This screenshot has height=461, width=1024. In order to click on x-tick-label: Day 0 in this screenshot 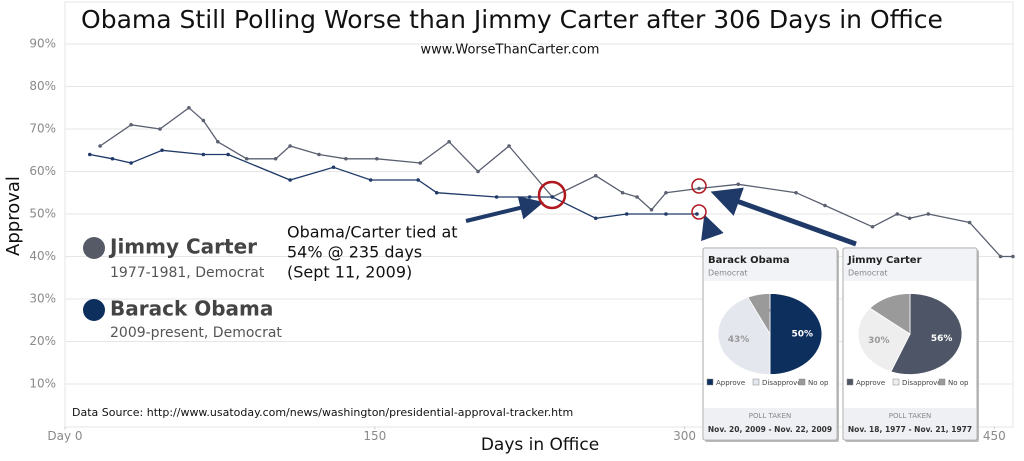, I will do `click(64, 436)`.